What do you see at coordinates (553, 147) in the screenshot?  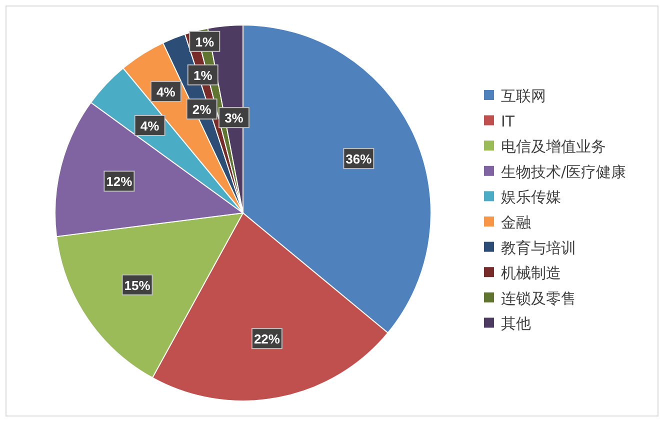 I see `legend-label: 电信及增值业务` at bounding box center [553, 147].